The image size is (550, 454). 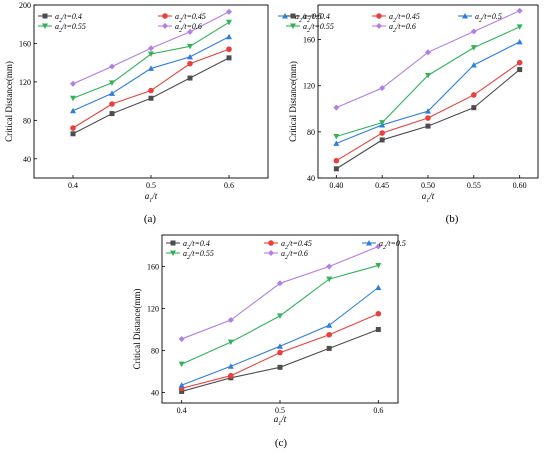 What do you see at coordinates (336, 185) in the screenshot?
I see `x-tick-label: 0.40` at bounding box center [336, 185].